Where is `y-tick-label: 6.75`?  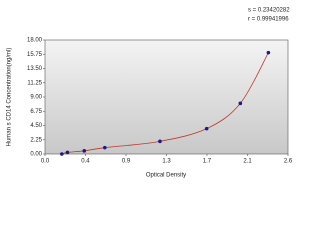 y-tick-label: 6.75 is located at coordinates (36, 112).